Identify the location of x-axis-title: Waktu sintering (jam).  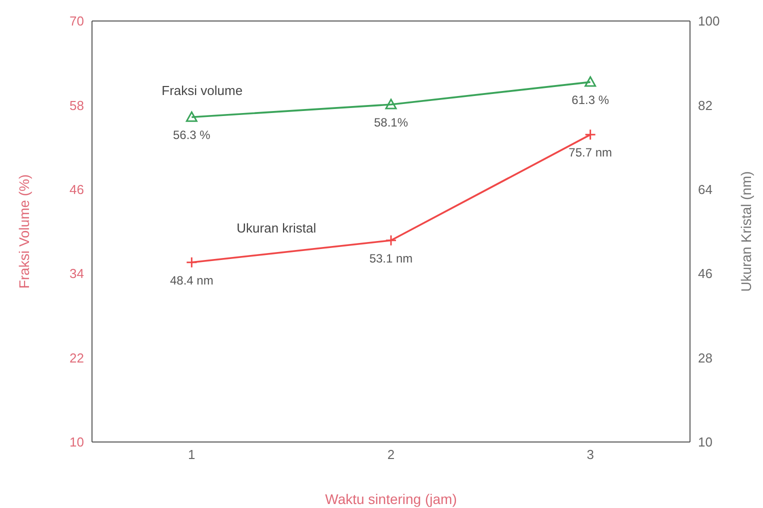
(391, 498).